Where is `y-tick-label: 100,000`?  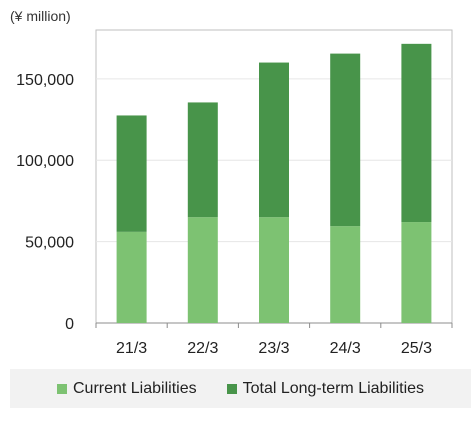
y-tick-label: 100,000 is located at coordinates (45, 161).